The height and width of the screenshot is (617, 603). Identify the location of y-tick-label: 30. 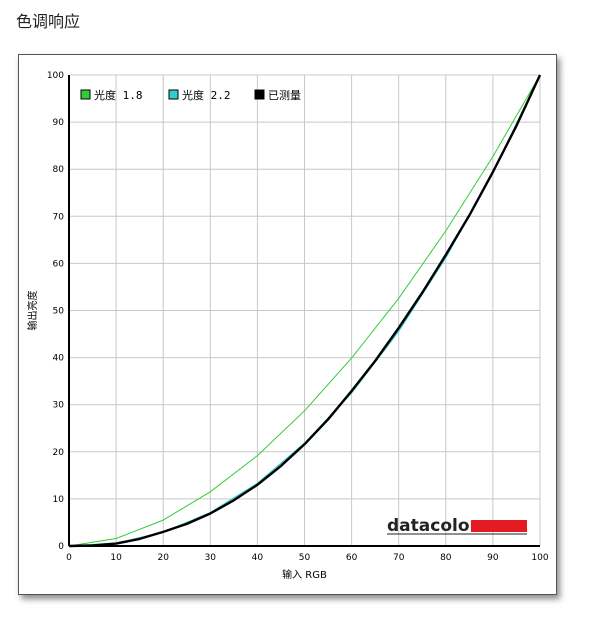
(59, 406).